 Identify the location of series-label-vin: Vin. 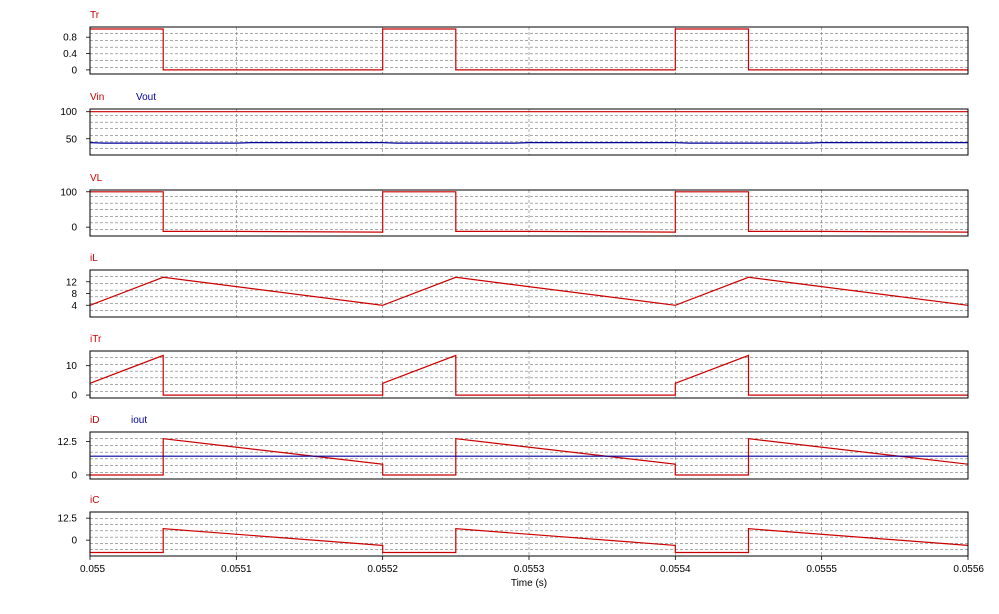
(97, 97).